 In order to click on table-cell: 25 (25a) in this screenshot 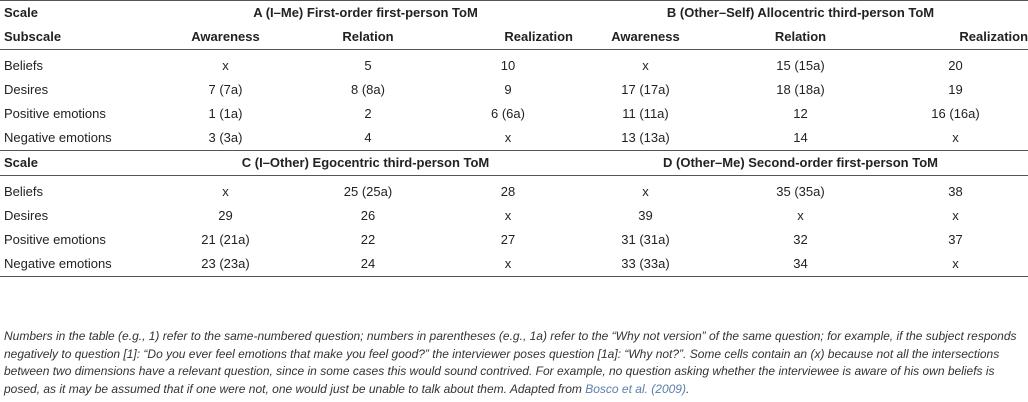, I will do `click(368, 191)`.